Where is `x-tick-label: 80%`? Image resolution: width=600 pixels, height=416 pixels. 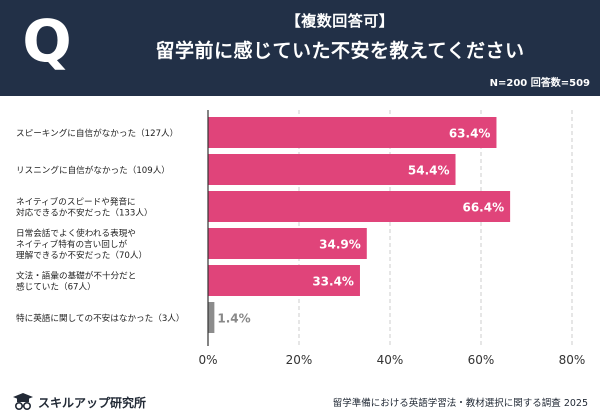 x-tick-label: 80% is located at coordinates (572, 360).